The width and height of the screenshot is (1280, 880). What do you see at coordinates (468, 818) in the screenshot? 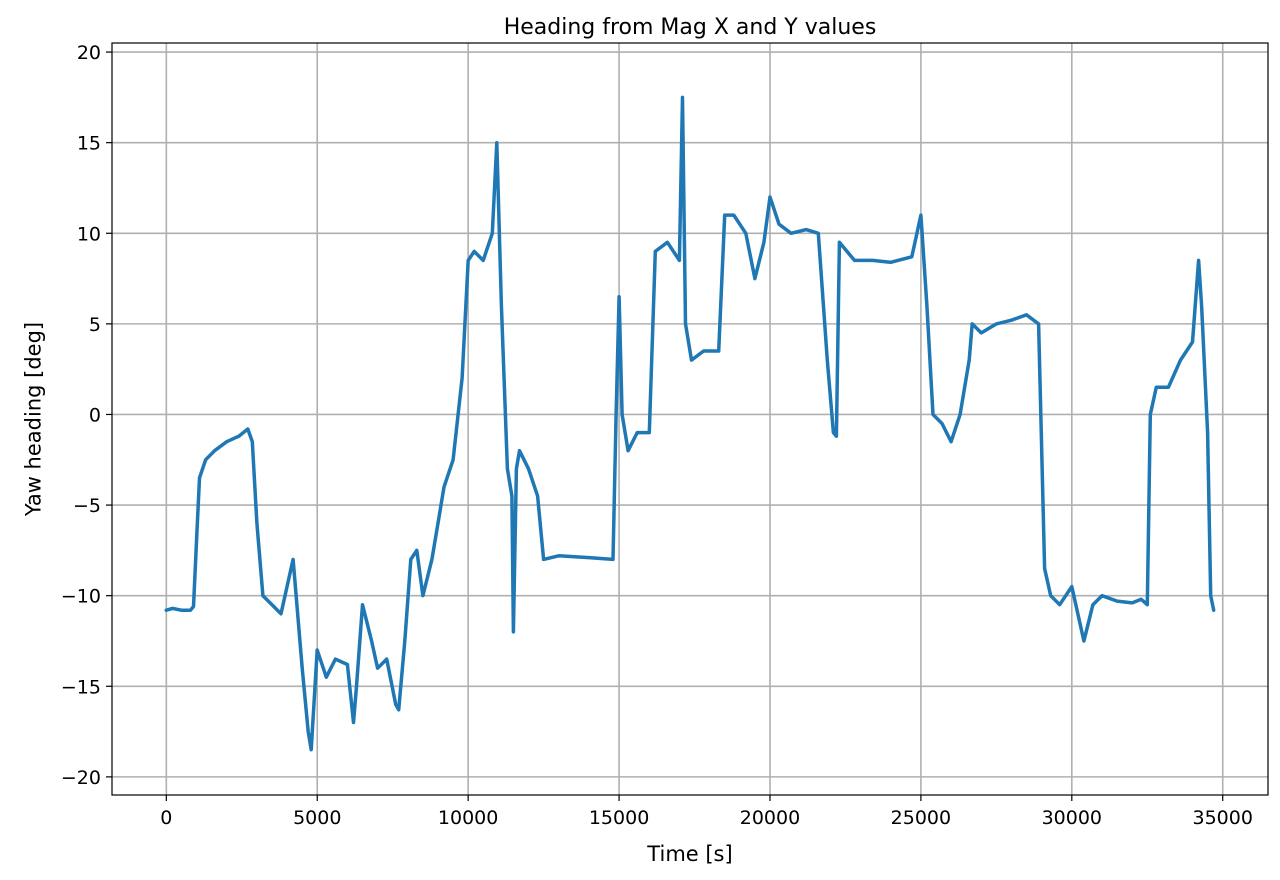
I see `x-tick-label: 10000` at bounding box center [468, 818].